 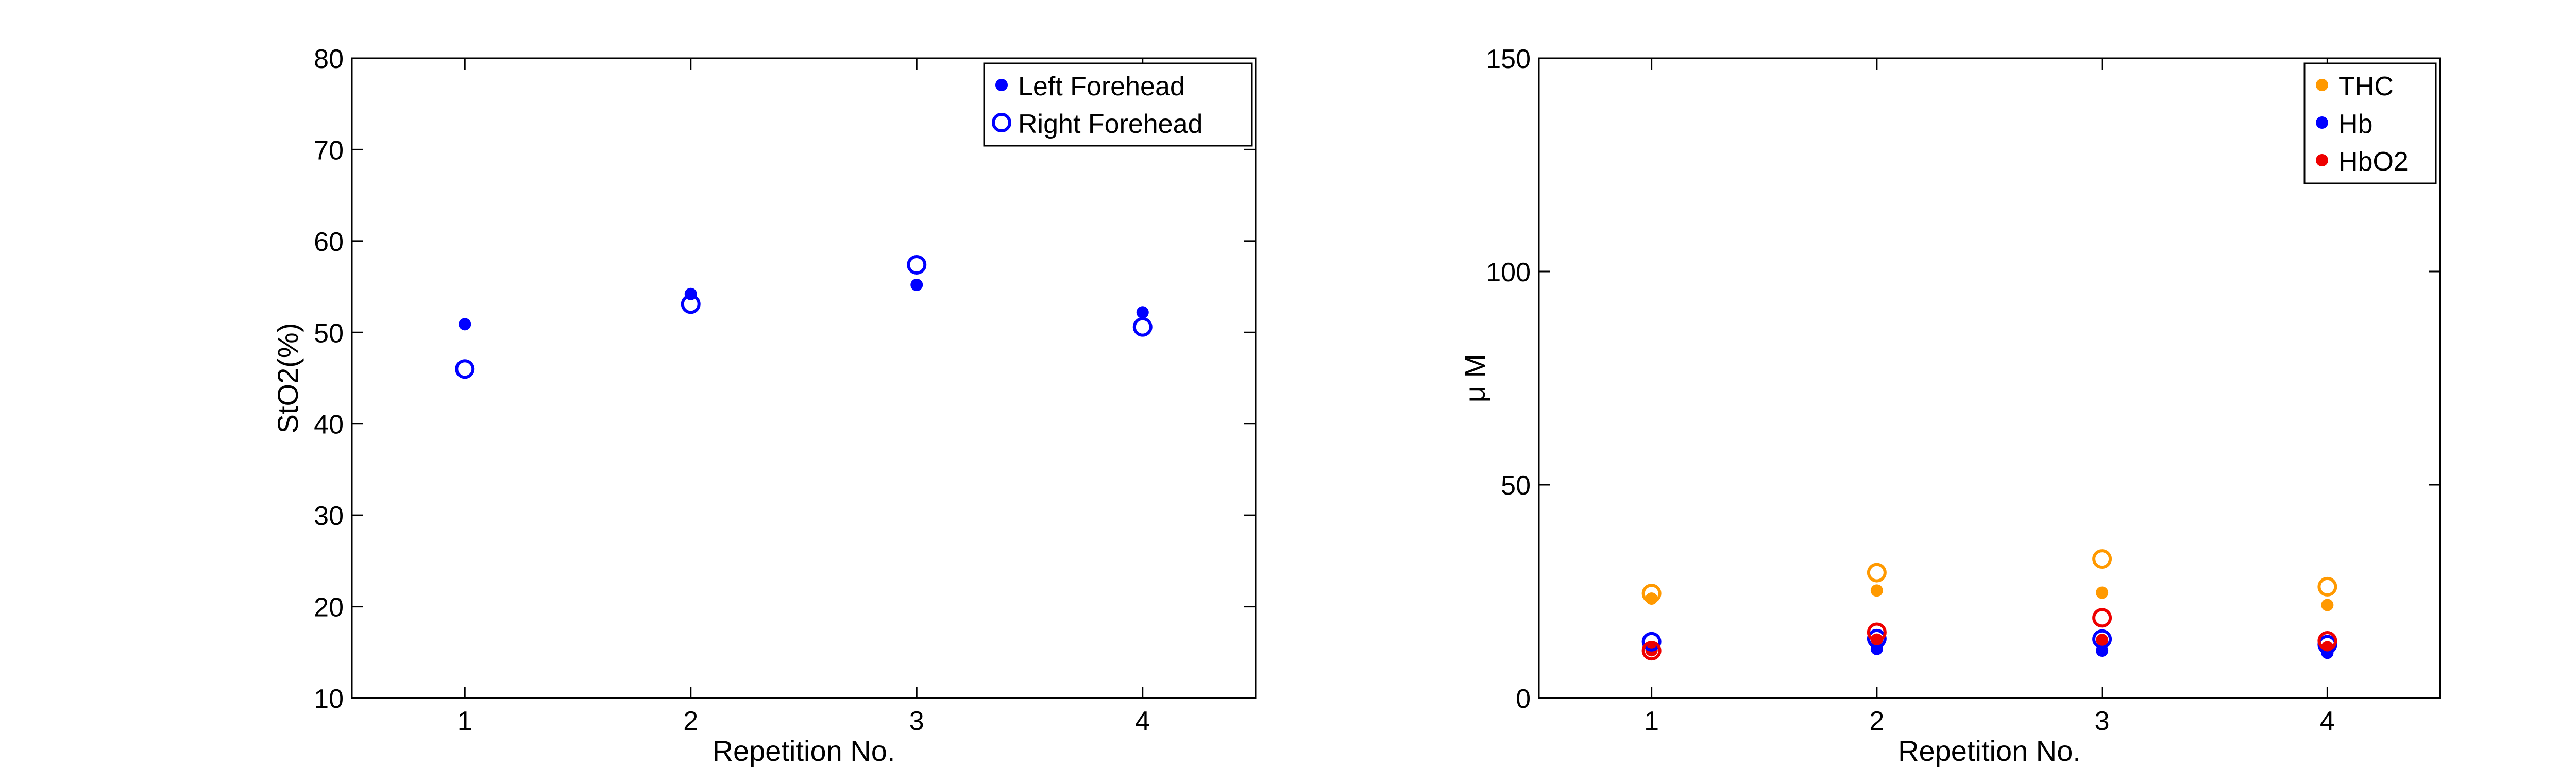 What do you see at coordinates (2373, 162) in the screenshot?
I see `legend-label: HbO2` at bounding box center [2373, 162].